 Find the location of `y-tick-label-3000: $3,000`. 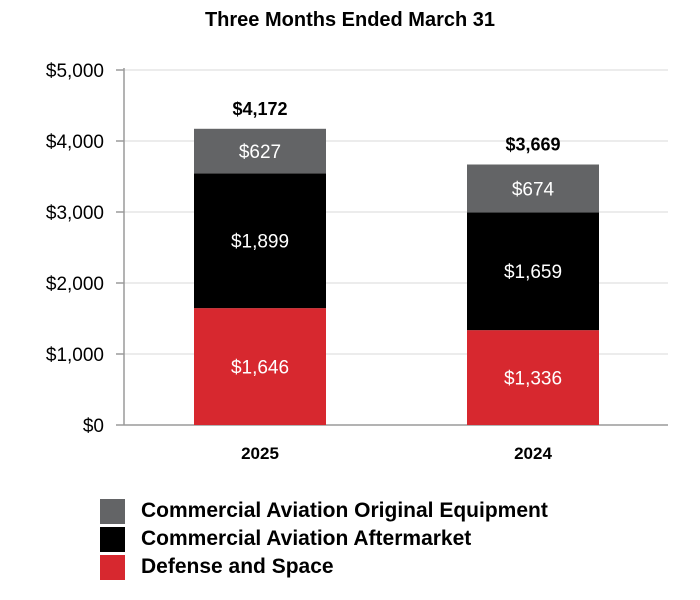

y-tick-label-3000: $3,000 is located at coordinates (75, 213).